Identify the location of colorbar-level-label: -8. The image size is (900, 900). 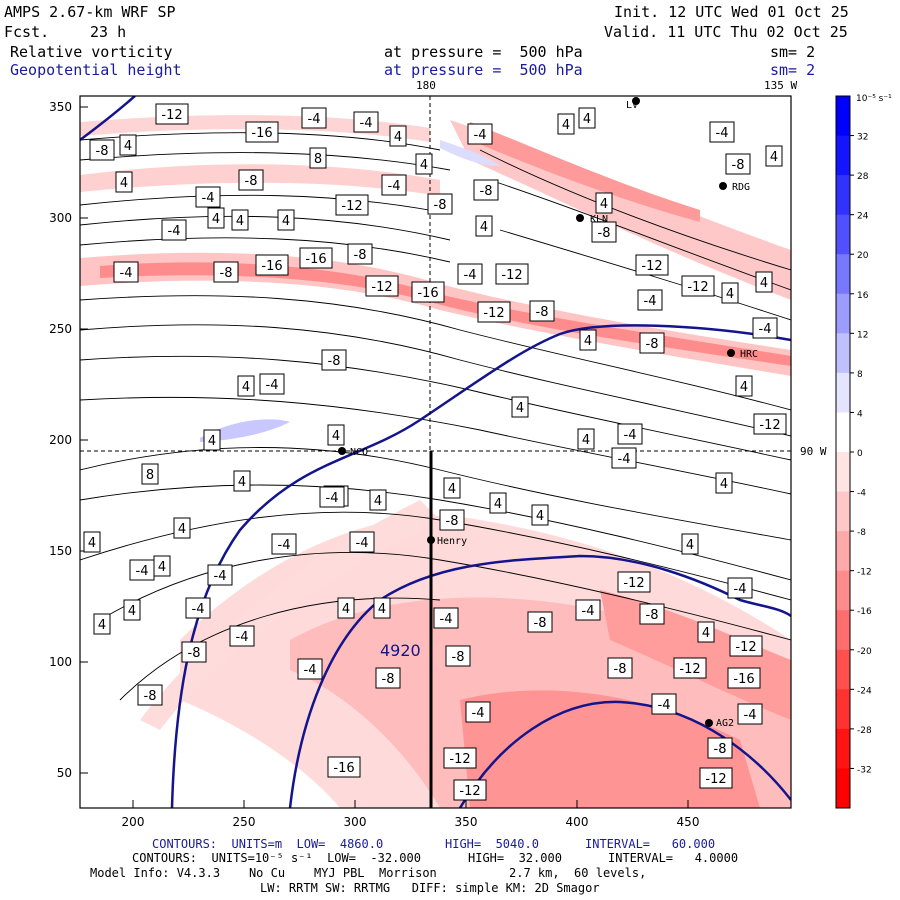
(861, 533).